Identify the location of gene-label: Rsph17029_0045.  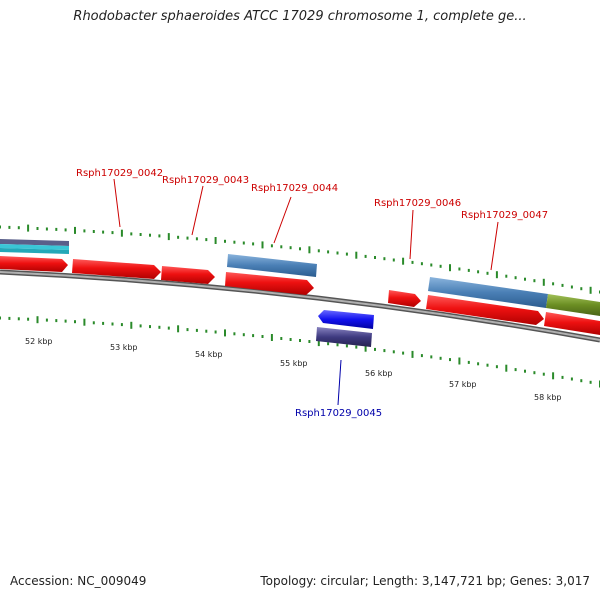
(338, 413).